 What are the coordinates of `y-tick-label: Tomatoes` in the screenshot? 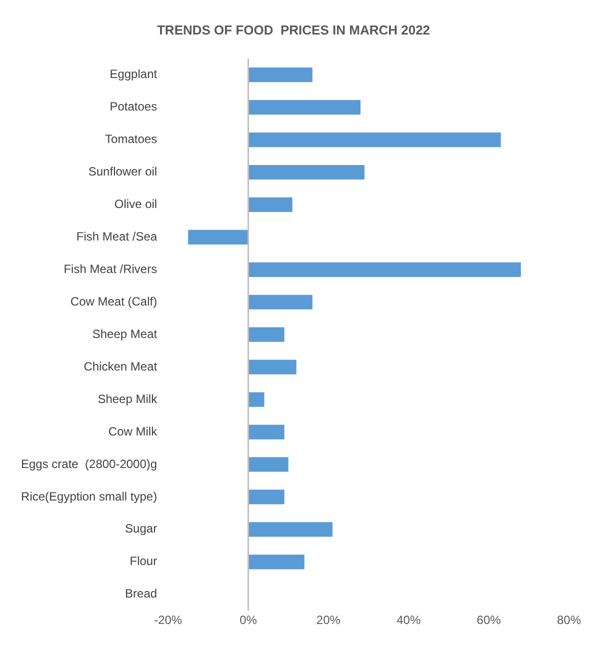 It's located at (131, 139).